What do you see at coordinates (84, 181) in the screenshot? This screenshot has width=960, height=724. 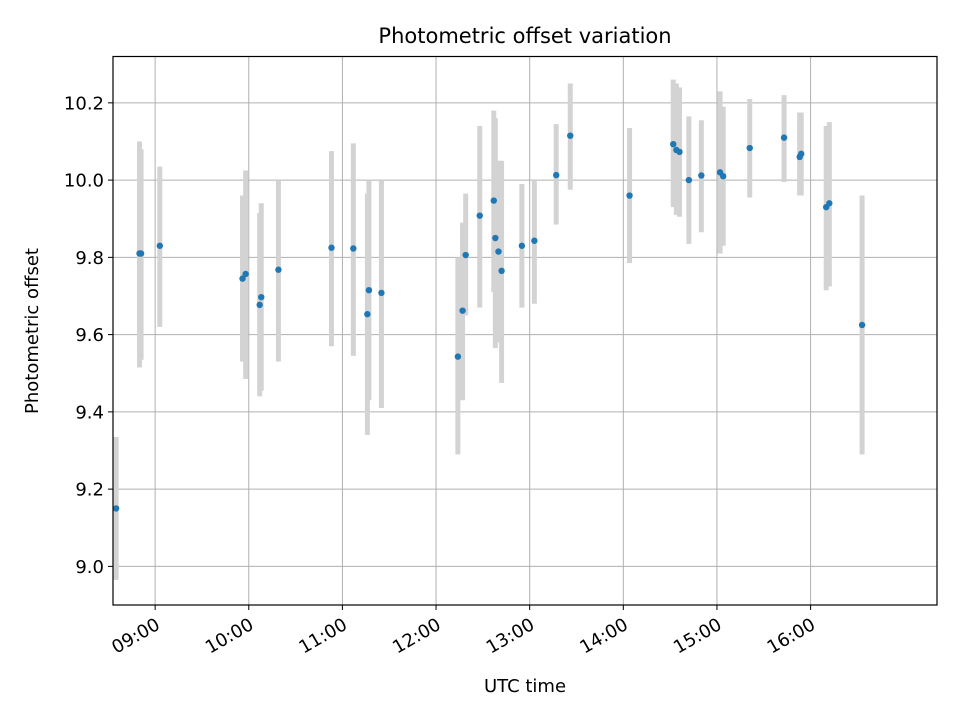 I see `y-tick-label: 10.0` at bounding box center [84, 181].